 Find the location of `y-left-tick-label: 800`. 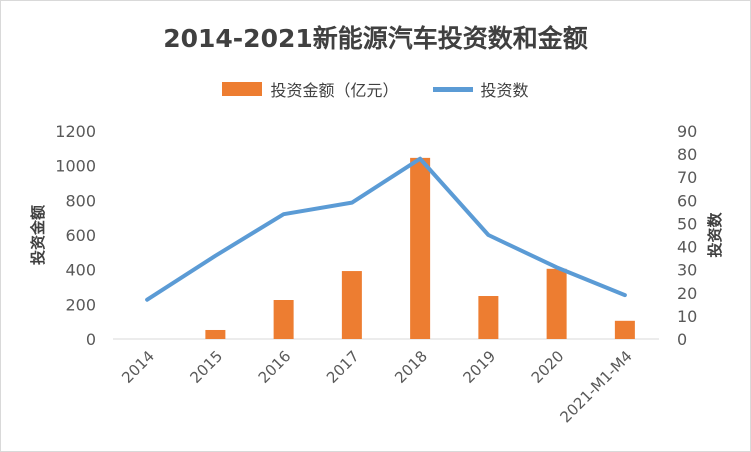

y-left-tick-label: 800 is located at coordinates (80, 200).